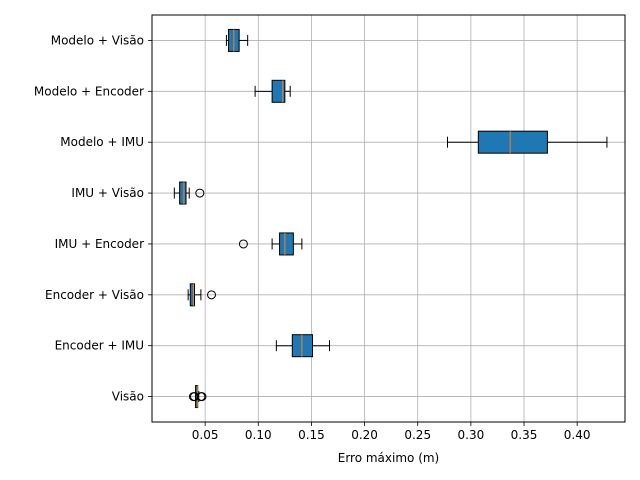 The height and width of the screenshot is (480, 640). Describe the element at coordinates (99, 244) in the screenshot. I see `y-tick-label: IMU + Encoder` at that location.